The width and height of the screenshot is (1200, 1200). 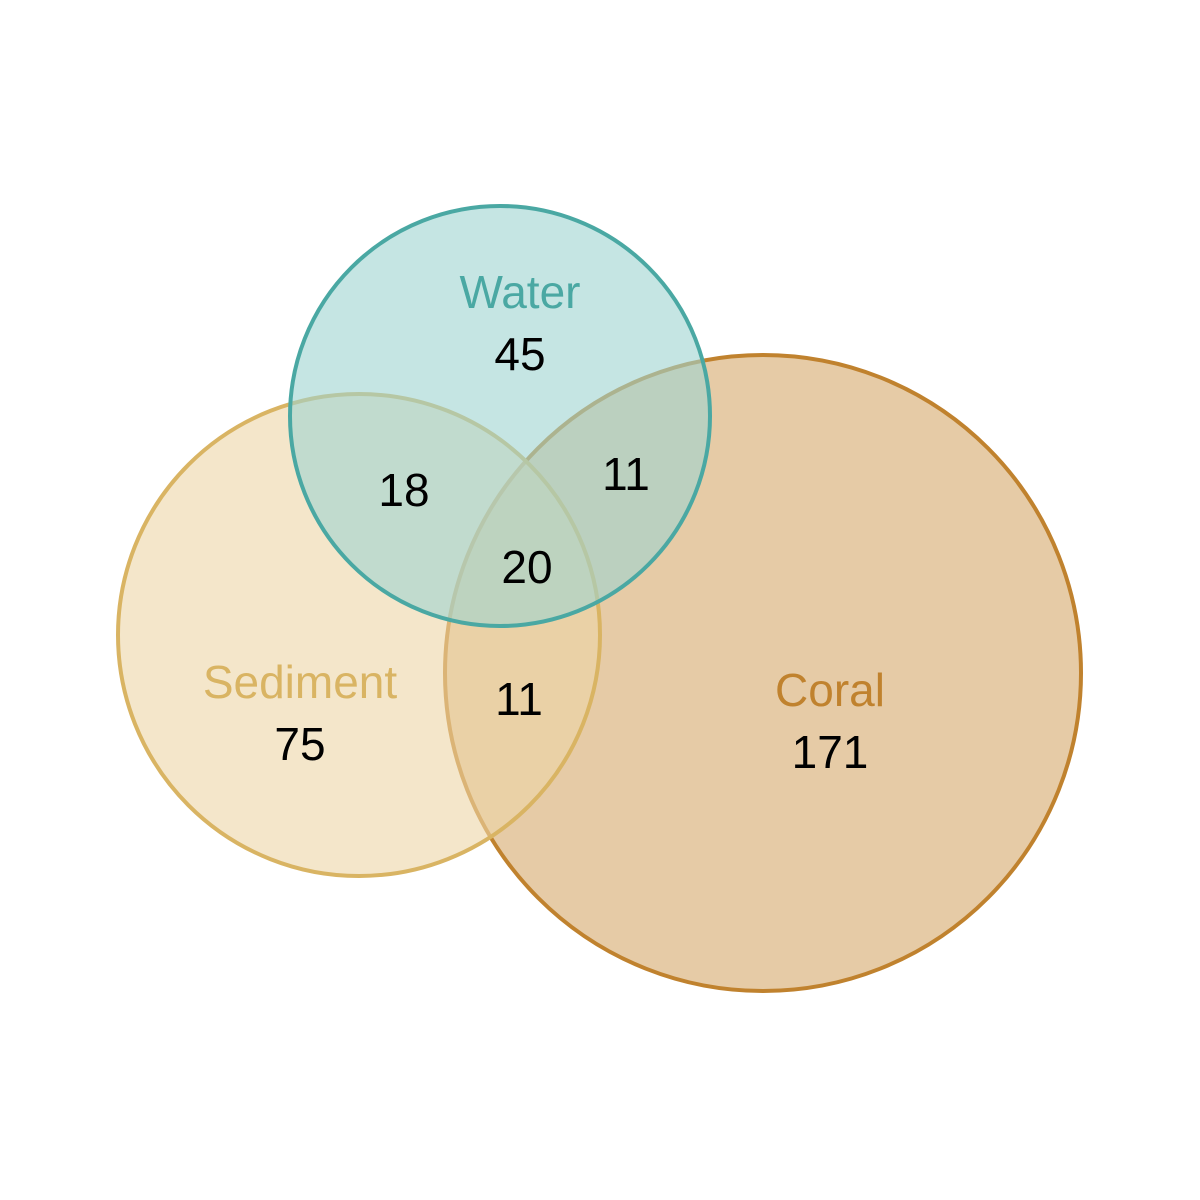 What do you see at coordinates (626, 474) in the screenshot?
I see `water-coral-count: 11` at bounding box center [626, 474].